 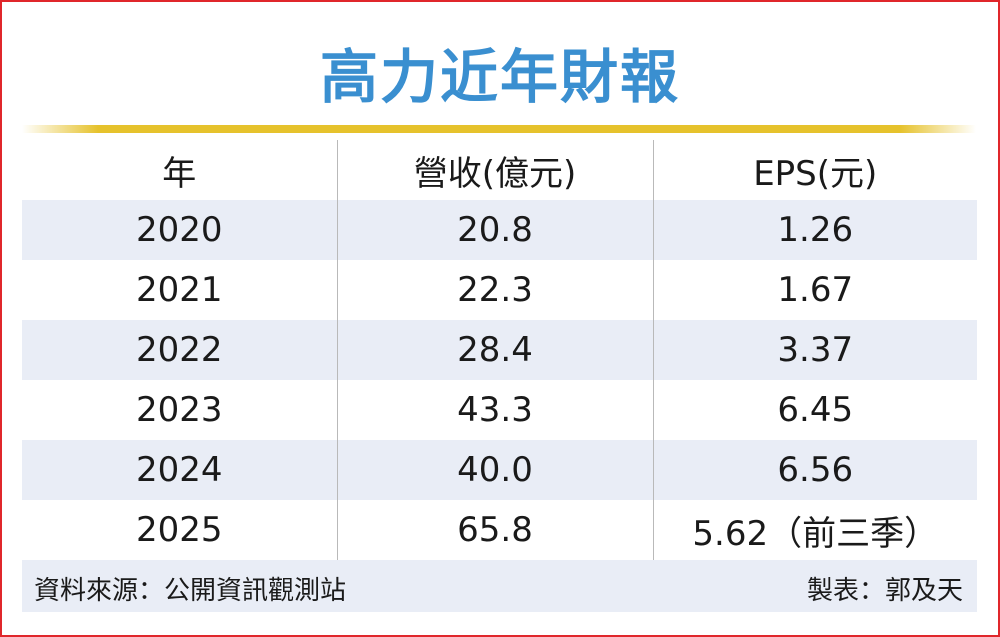 I want to click on cell-revenue: 20.8, so click(x=494, y=230).